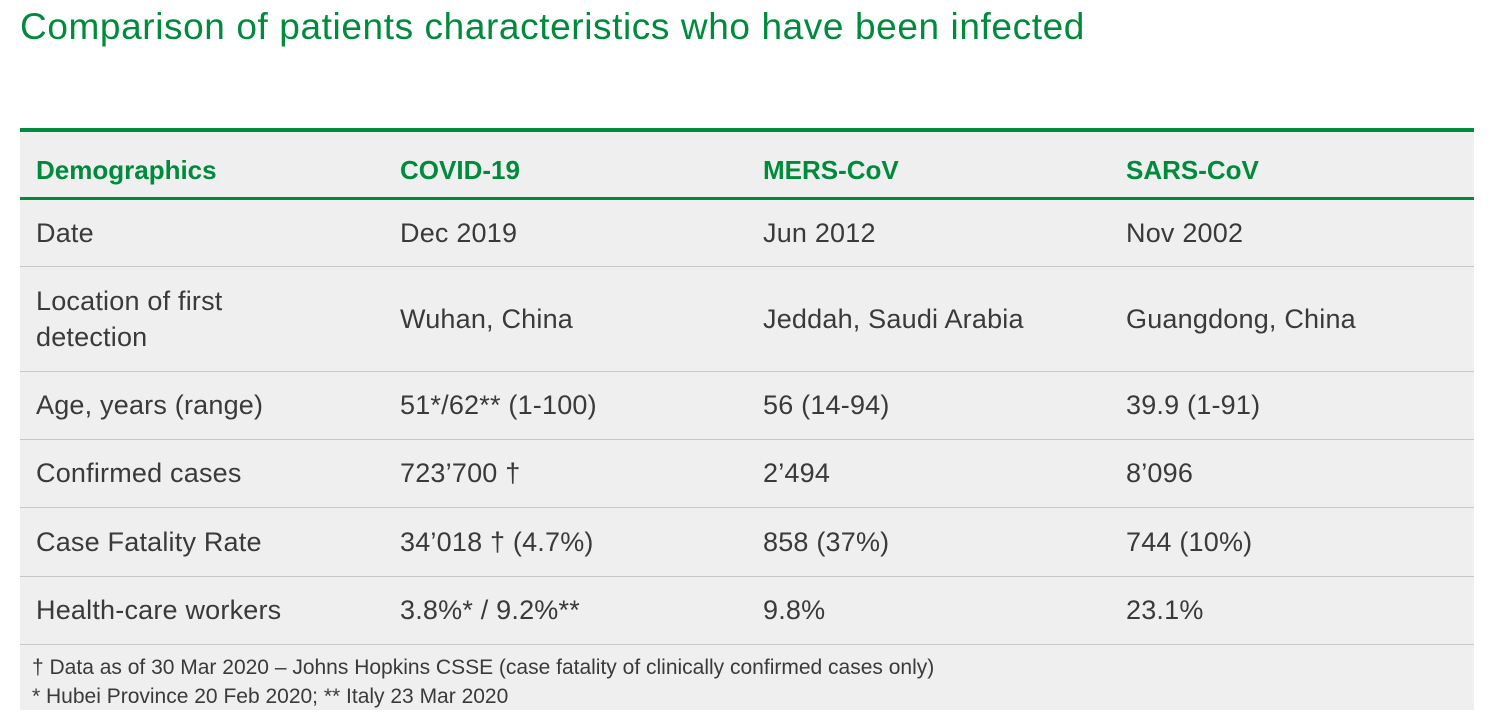  I want to click on header-demographics: Demographics, so click(202, 166).